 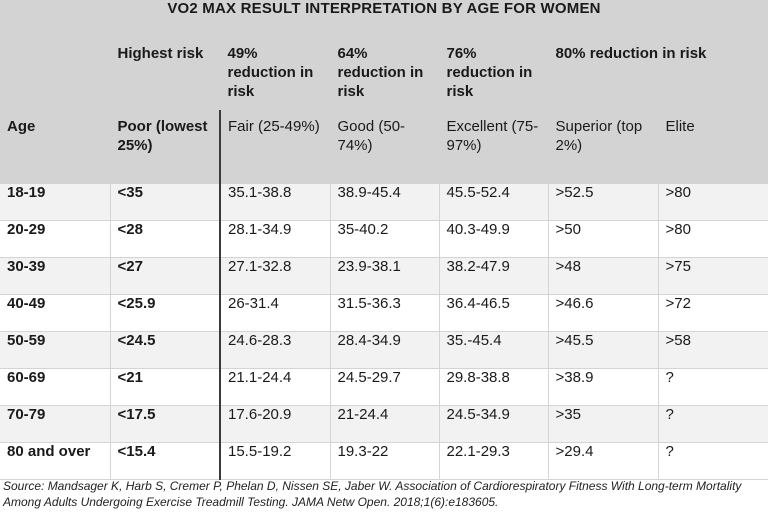 I want to click on cell-poor: <35, so click(x=165, y=202).